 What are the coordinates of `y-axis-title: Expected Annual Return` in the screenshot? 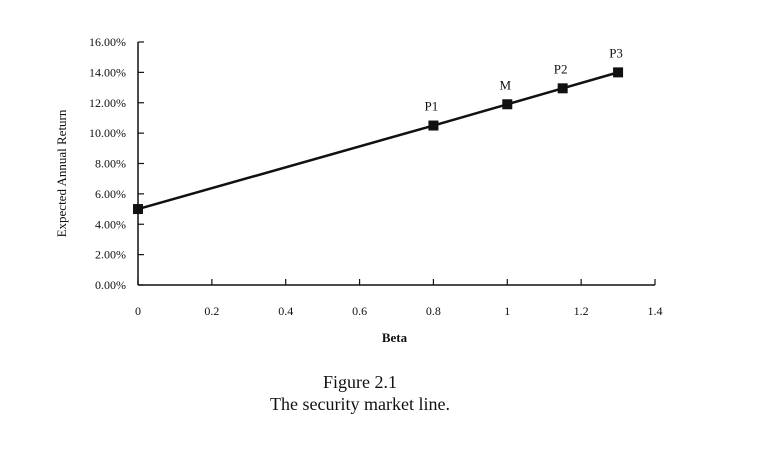 It's located at (61, 173).